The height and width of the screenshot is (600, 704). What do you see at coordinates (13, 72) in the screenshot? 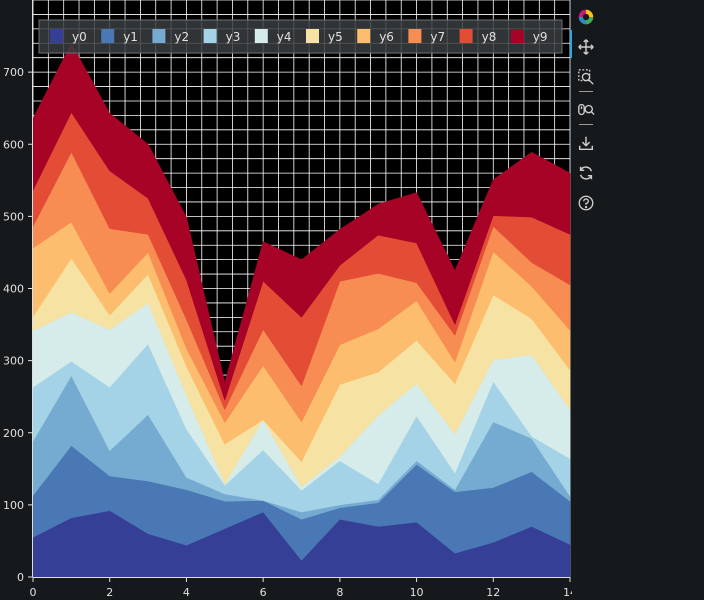
I see `y-tick-label: 700` at bounding box center [13, 72].